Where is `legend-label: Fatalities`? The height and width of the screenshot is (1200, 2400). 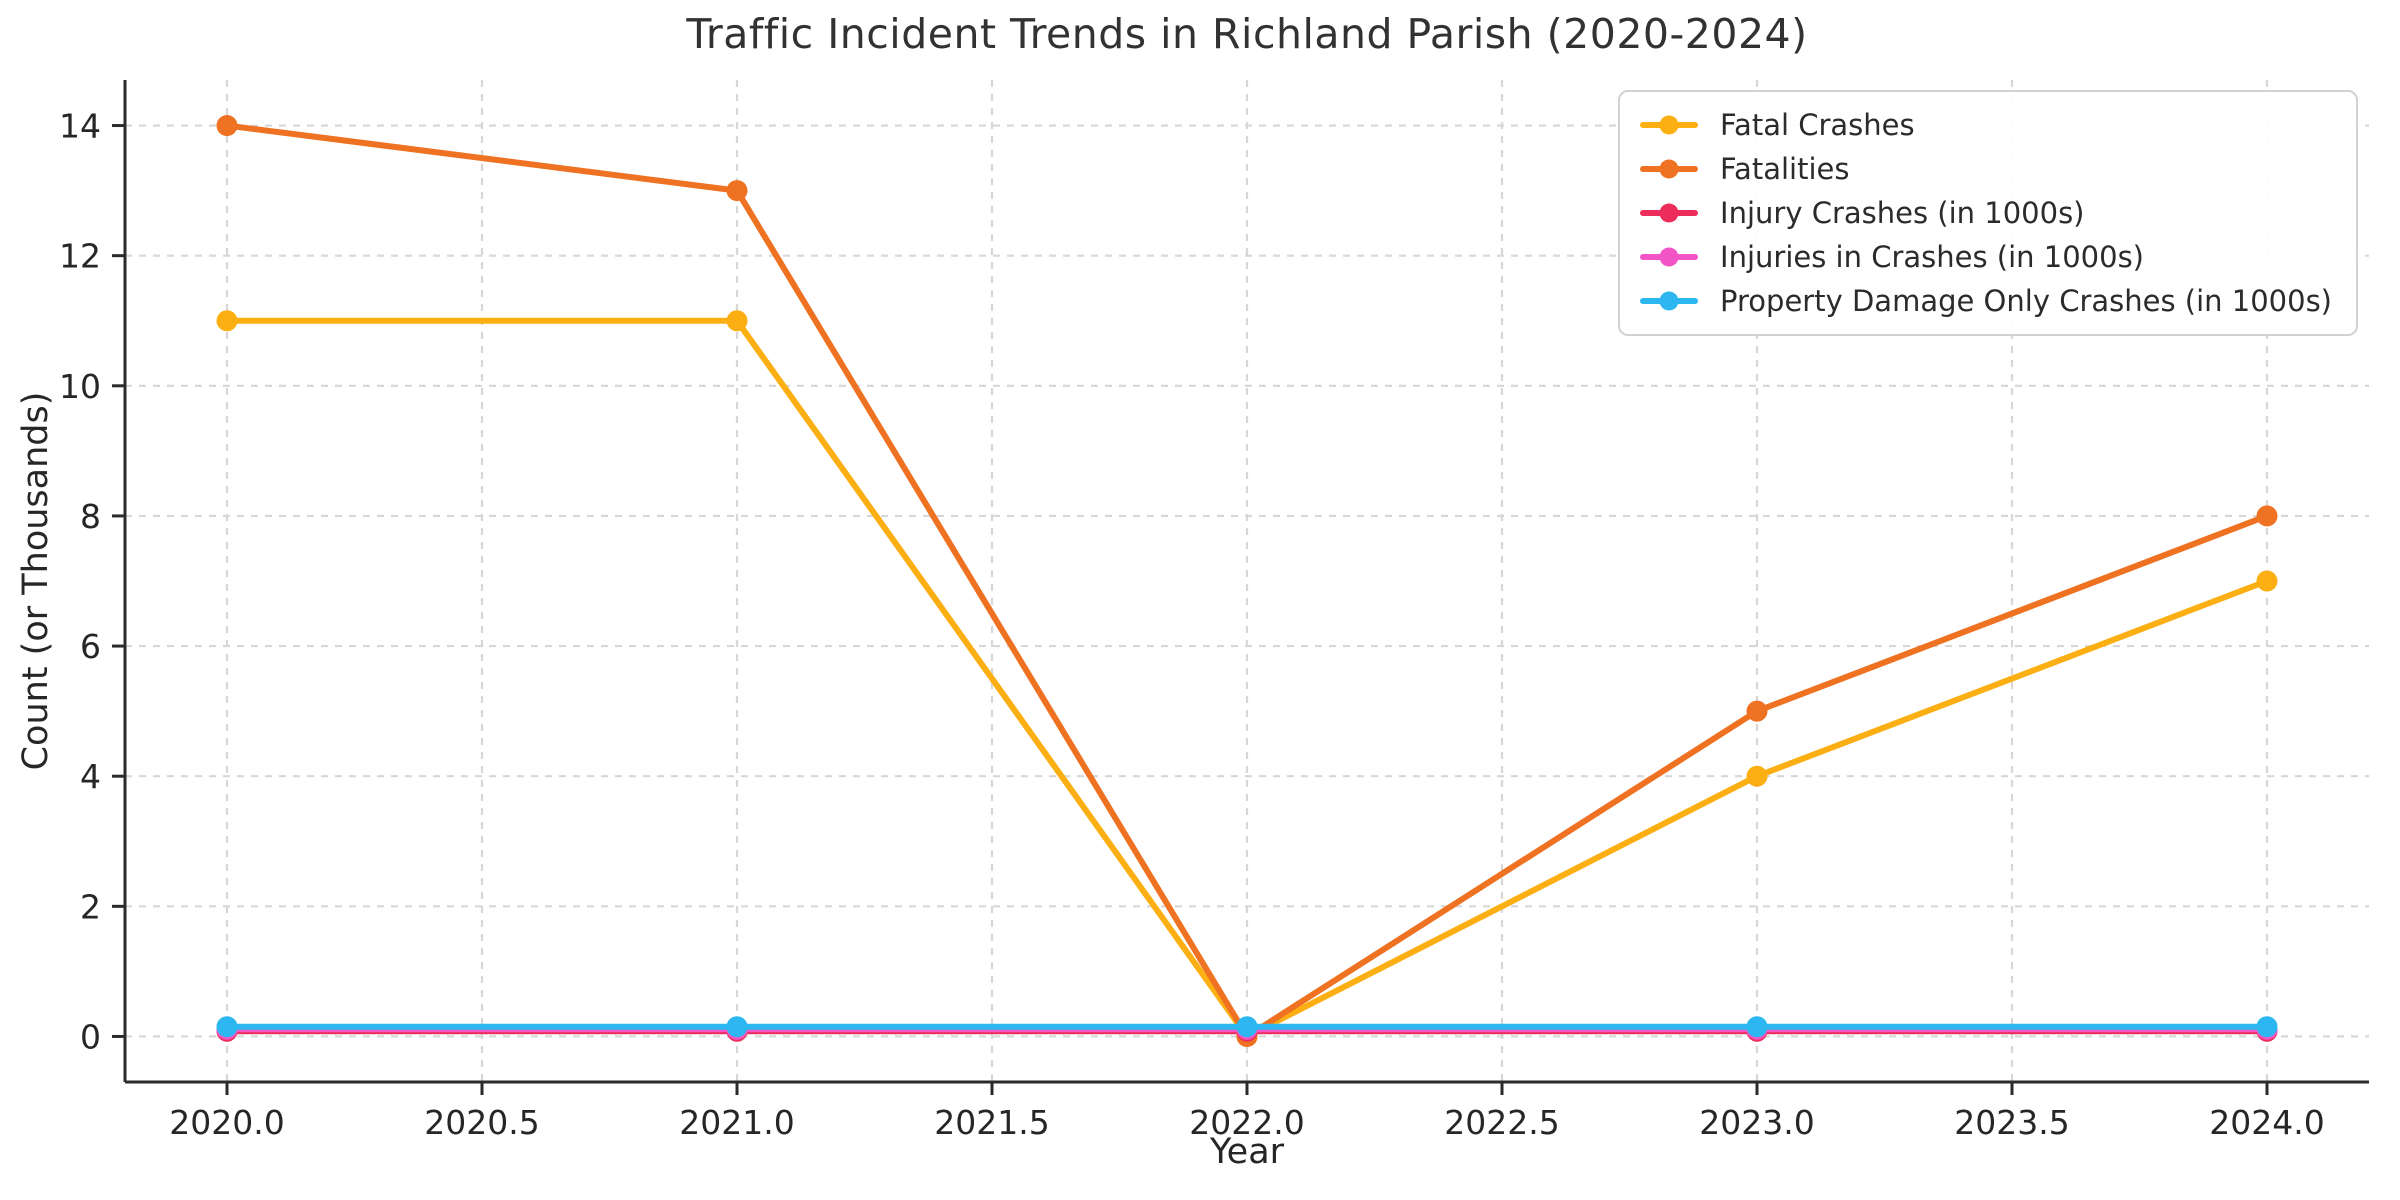 legend-label: Fatalities is located at coordinates (1785, 169).